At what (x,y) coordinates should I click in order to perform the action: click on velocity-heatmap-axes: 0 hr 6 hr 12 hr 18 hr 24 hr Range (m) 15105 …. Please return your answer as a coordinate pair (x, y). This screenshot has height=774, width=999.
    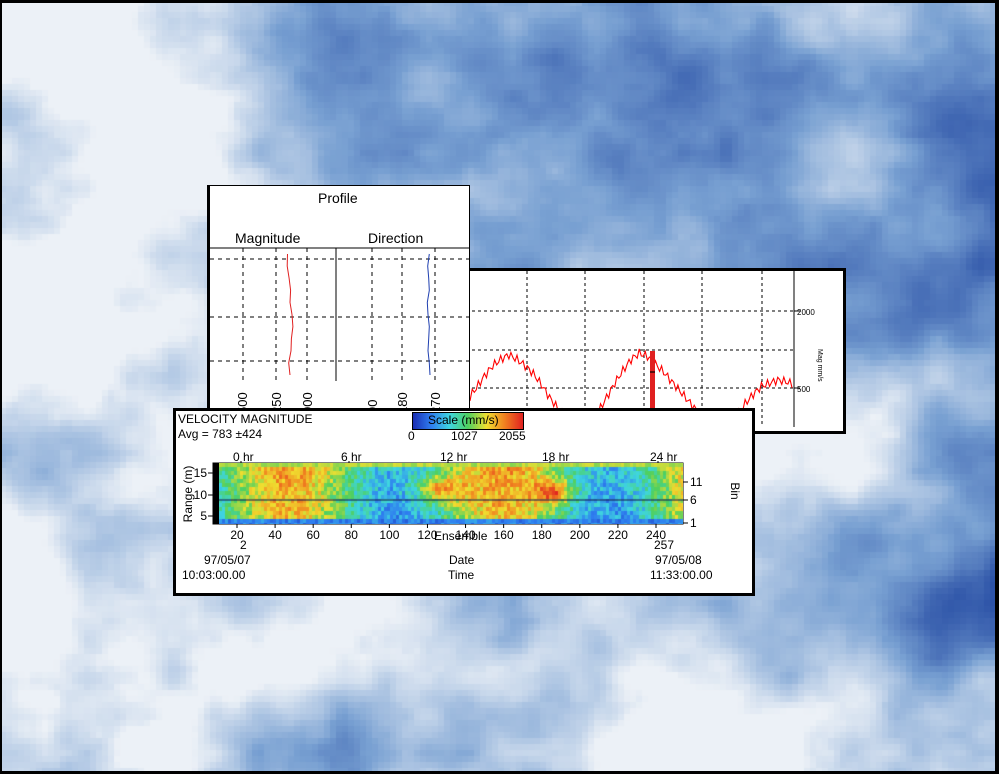
    Looking at the image, I should click on (461, 496).